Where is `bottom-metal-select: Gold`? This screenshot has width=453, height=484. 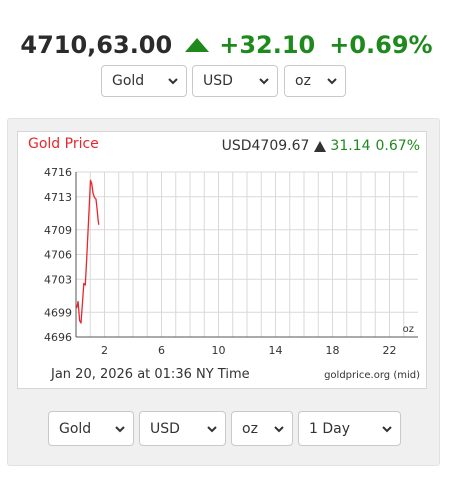
bottom-metal-select: Gold is located at coordinates (91, 428).